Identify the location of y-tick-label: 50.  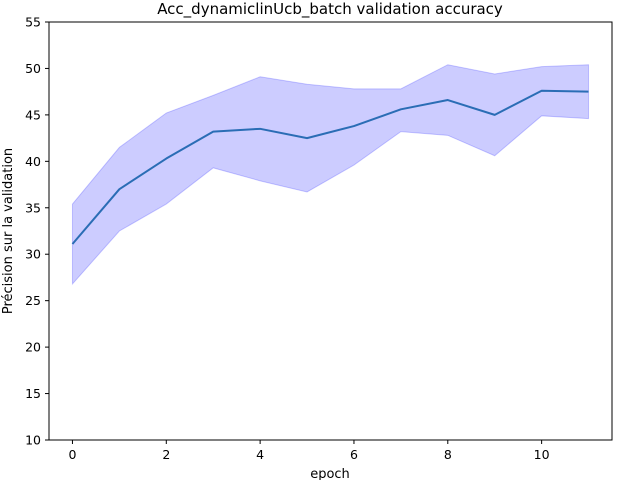
(33, 68).